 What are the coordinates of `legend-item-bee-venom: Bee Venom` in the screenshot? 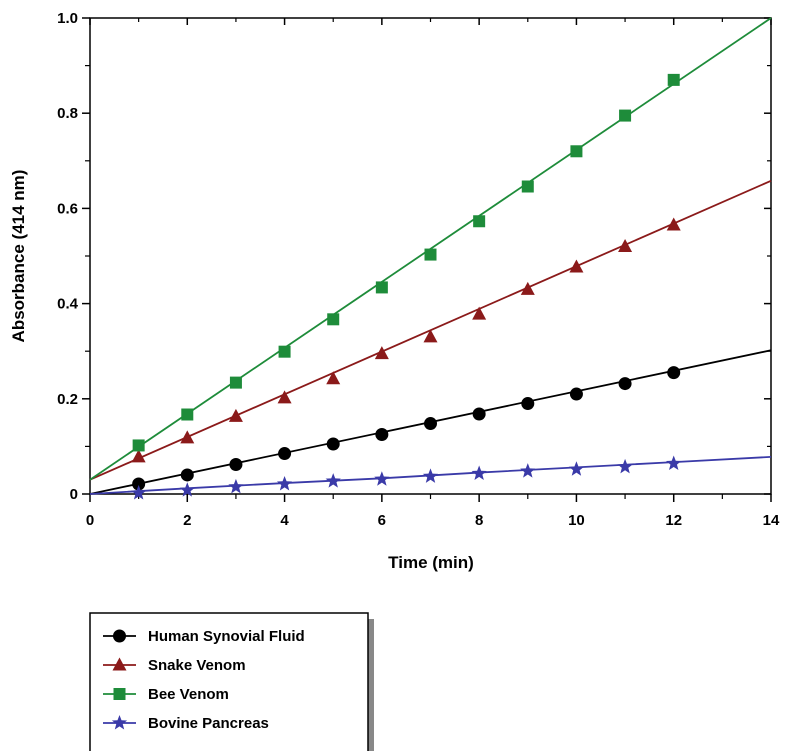 It's located at (166, 694).